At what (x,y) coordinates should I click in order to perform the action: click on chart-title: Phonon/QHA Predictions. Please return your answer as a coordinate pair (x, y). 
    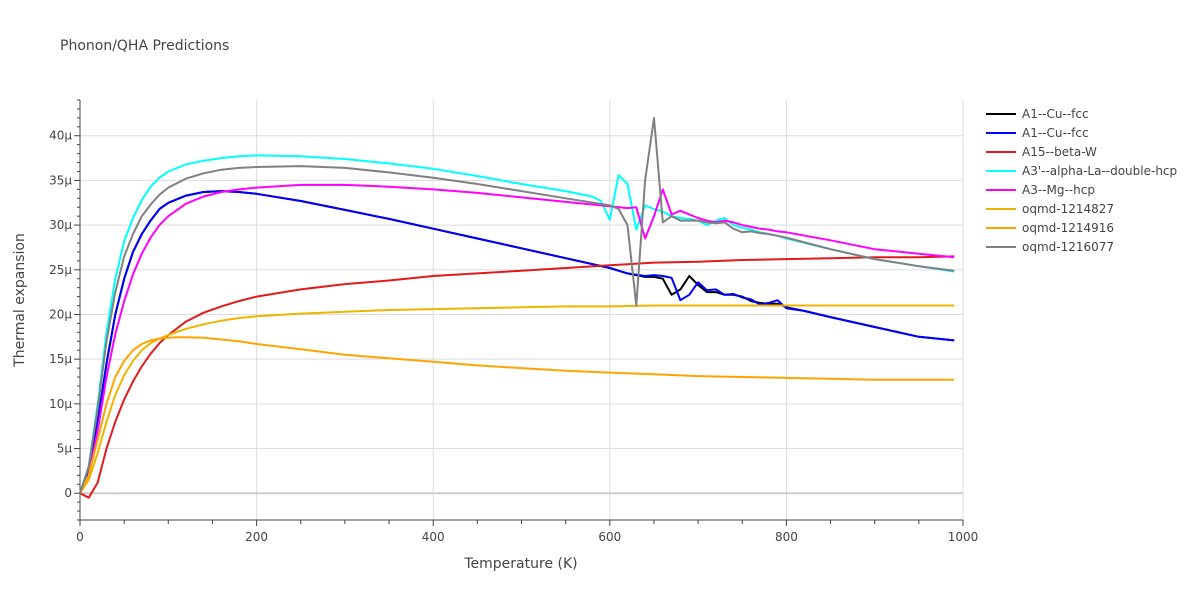
    Looking at the image, I should click on (144, 46).